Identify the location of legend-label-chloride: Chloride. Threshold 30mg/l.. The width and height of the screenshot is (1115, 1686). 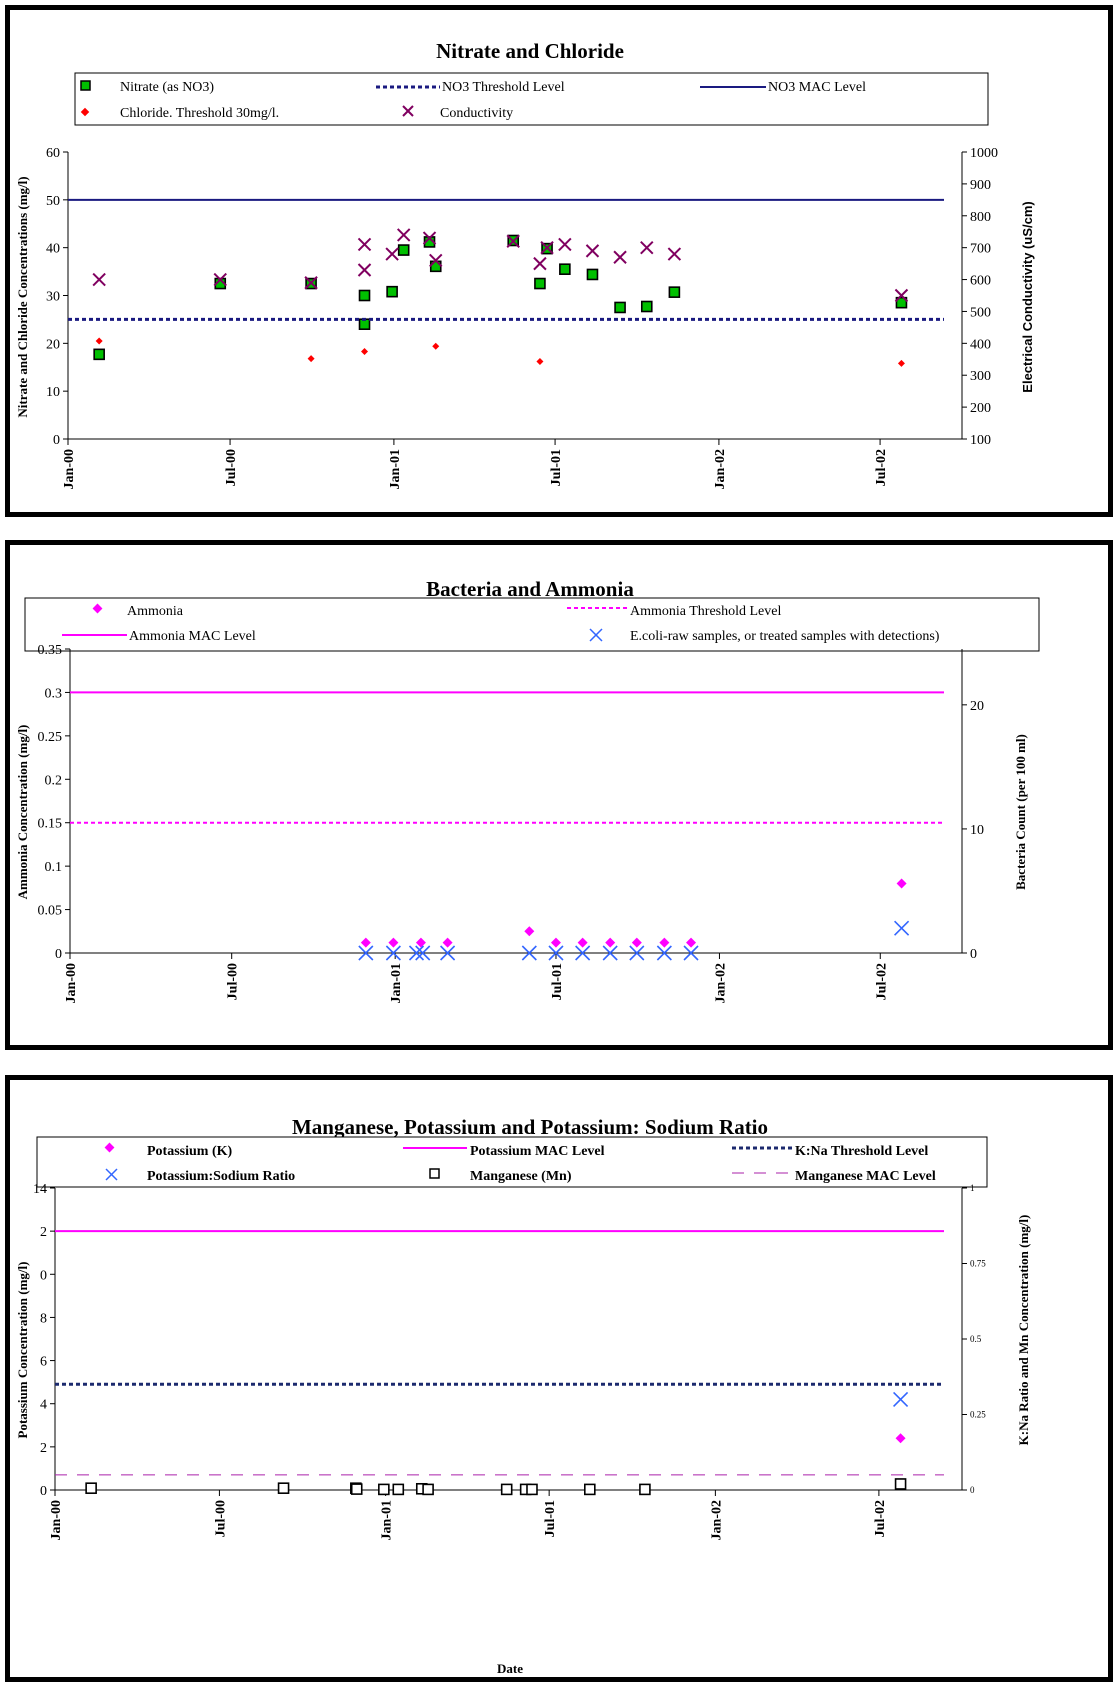
(199, 113).